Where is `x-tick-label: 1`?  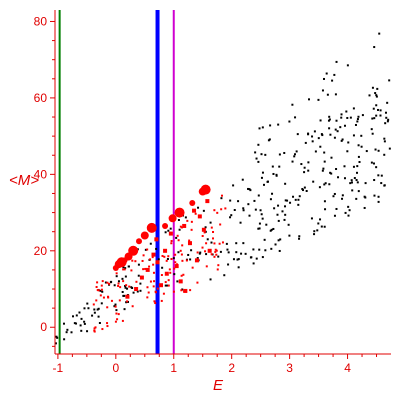 x-tick-label: 1 is located at coordinates (173, 368).